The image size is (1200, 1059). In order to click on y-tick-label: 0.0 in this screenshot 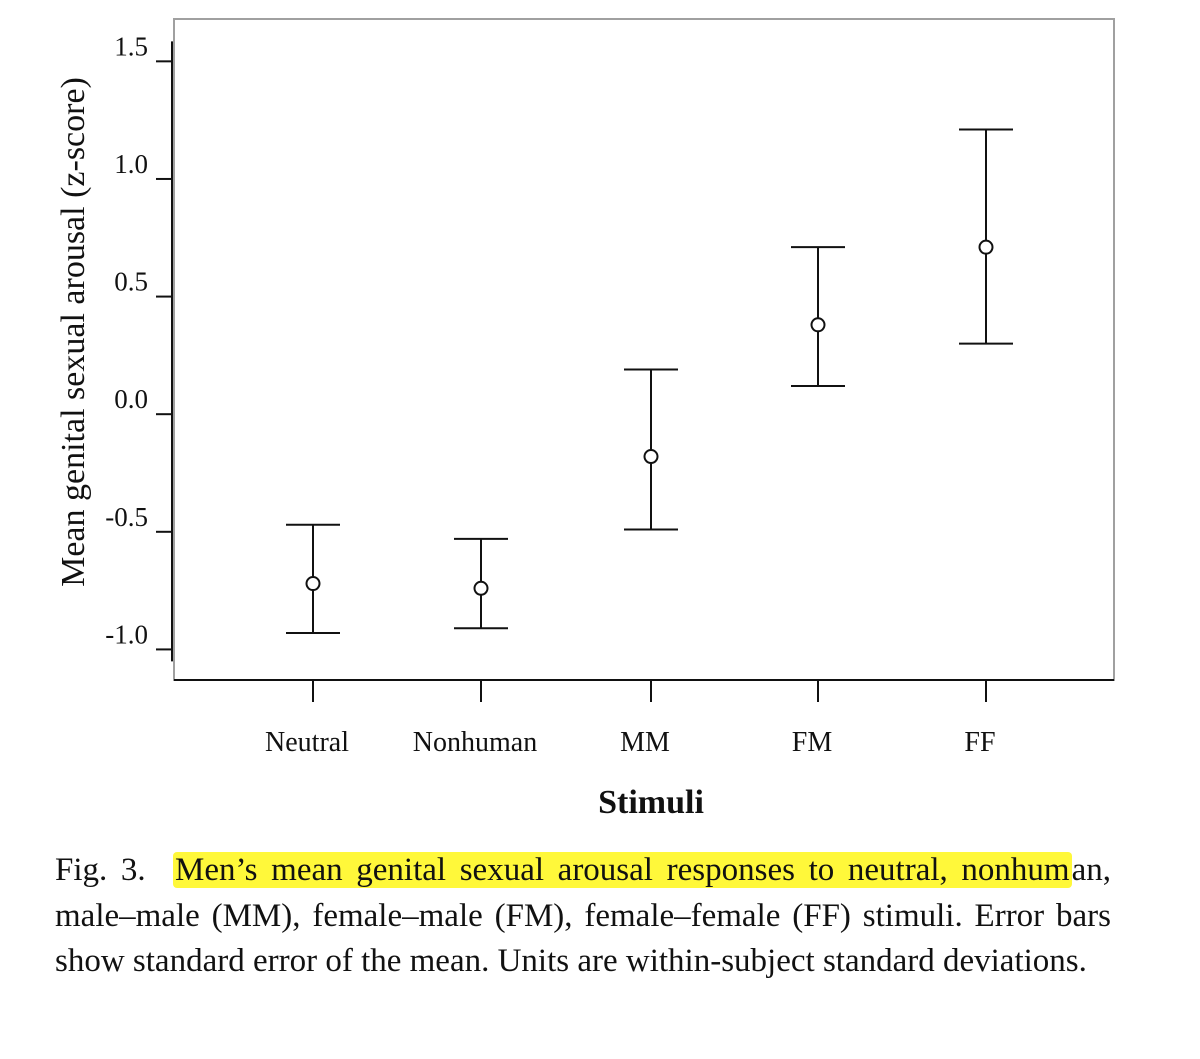, I will do `click(131, 399)`.